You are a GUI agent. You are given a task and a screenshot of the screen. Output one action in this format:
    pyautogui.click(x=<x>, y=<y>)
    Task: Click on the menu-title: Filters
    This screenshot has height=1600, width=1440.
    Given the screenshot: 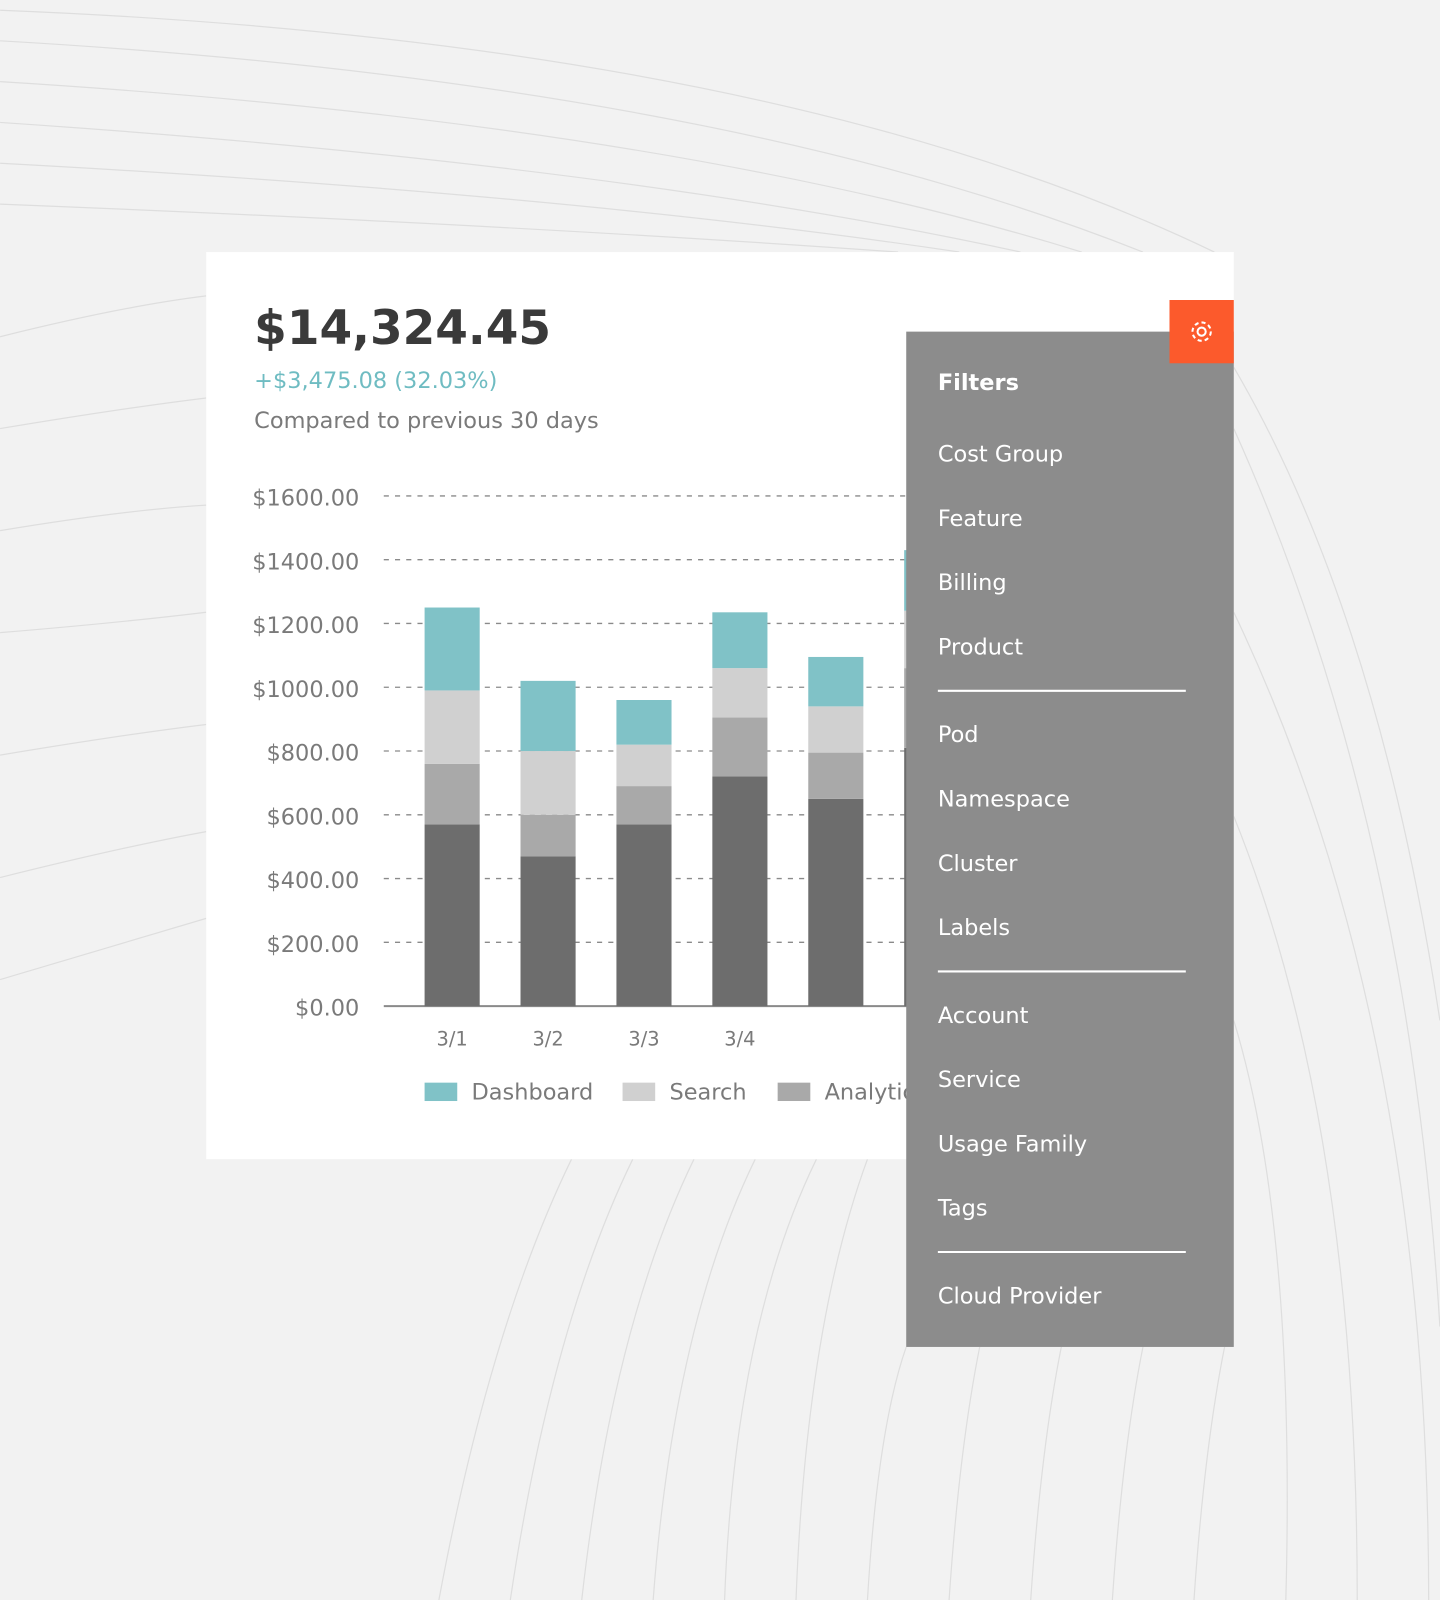 What is the action you would take?
    pyautogui.click(x=978, y=383)
    